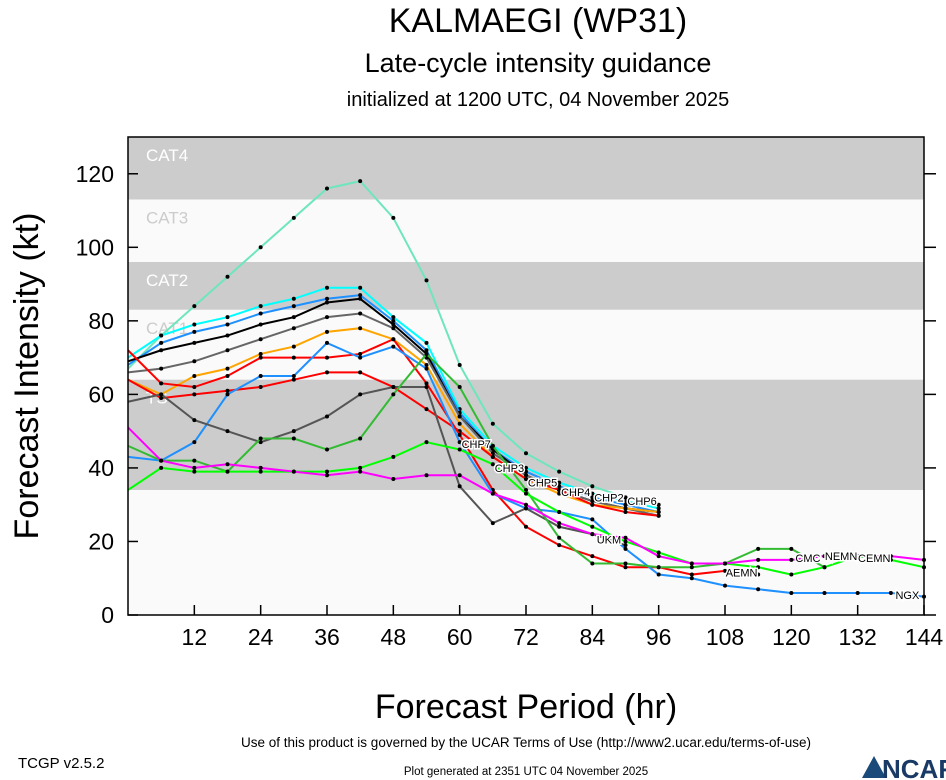  Describe the element at coordinates (476, 445) in the screenshot. I see `series-label: CHP7` at that location.